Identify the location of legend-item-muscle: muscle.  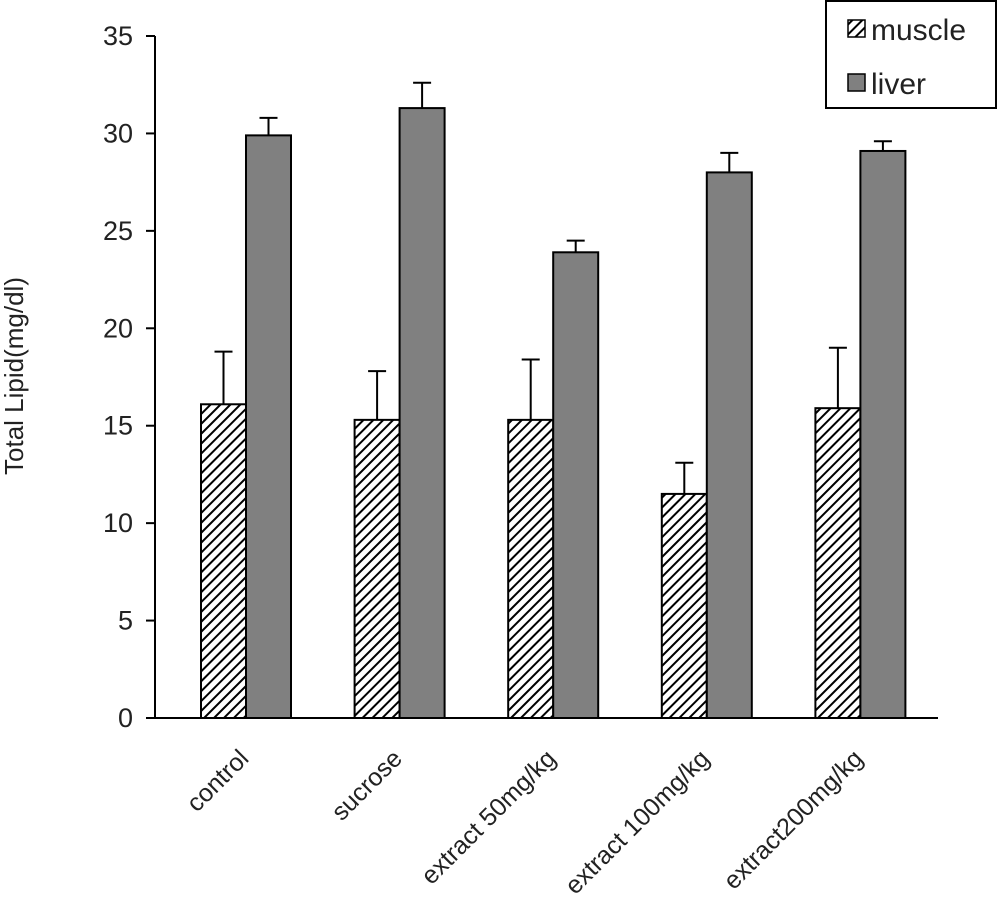
(906, 30).